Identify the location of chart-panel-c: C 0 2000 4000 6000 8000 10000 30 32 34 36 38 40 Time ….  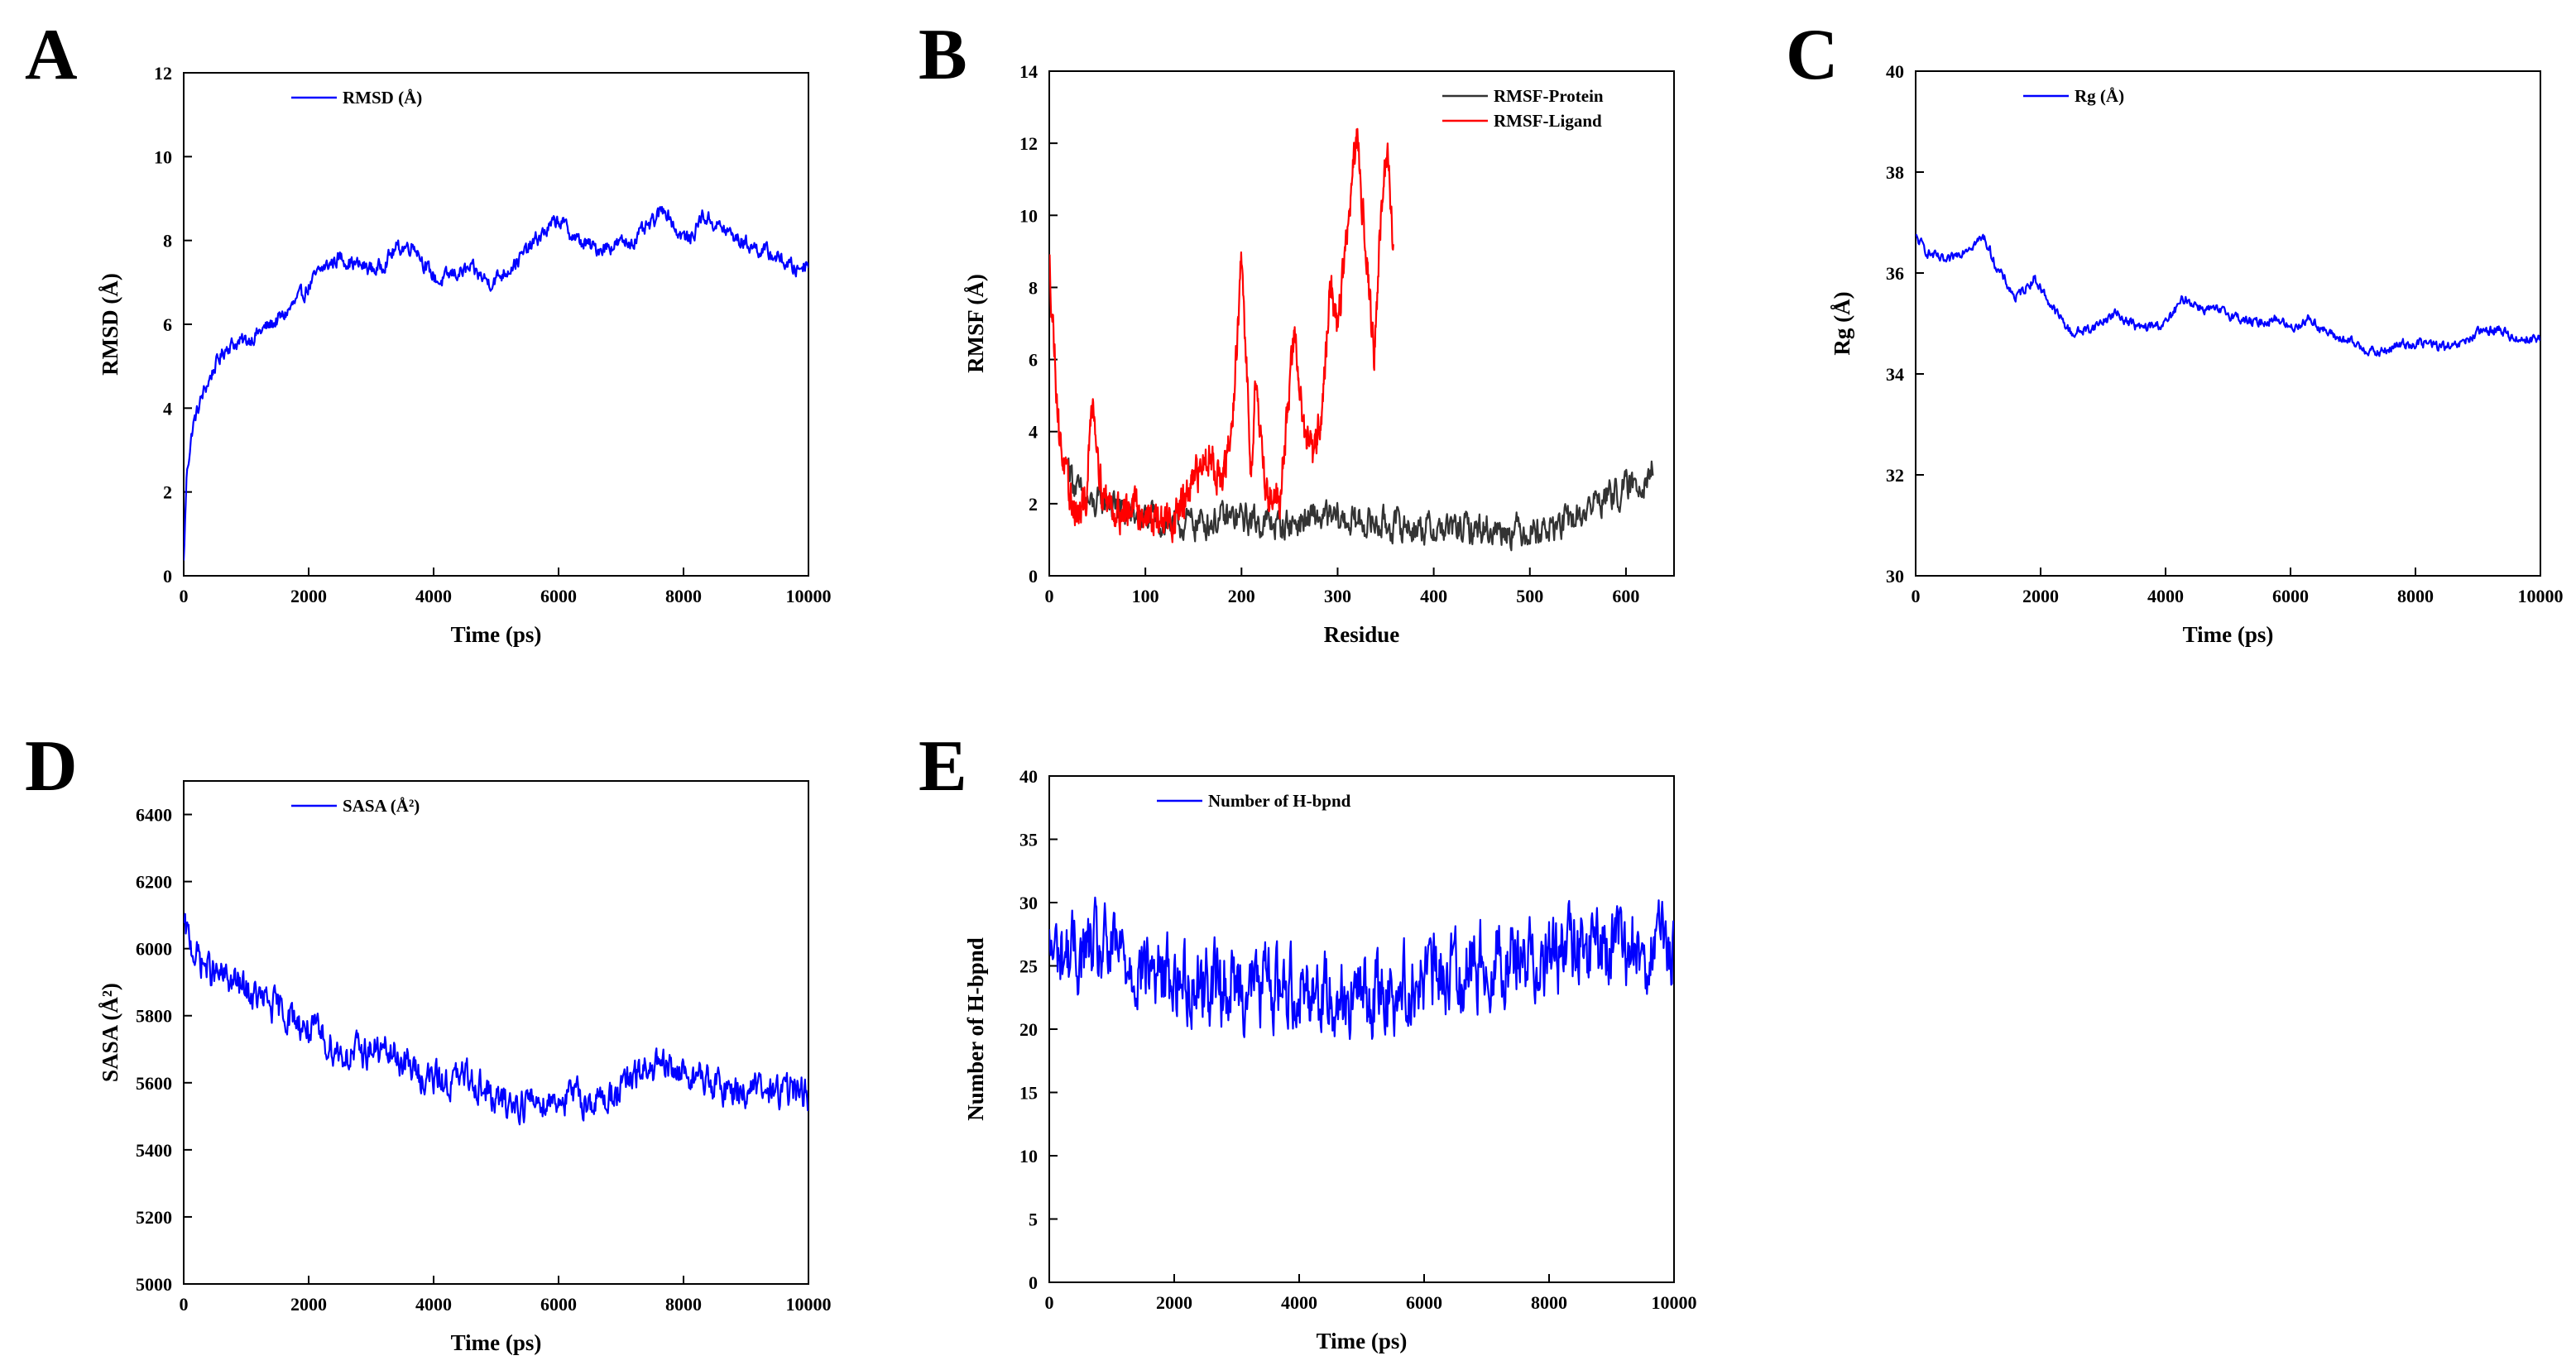
(2175, 331).